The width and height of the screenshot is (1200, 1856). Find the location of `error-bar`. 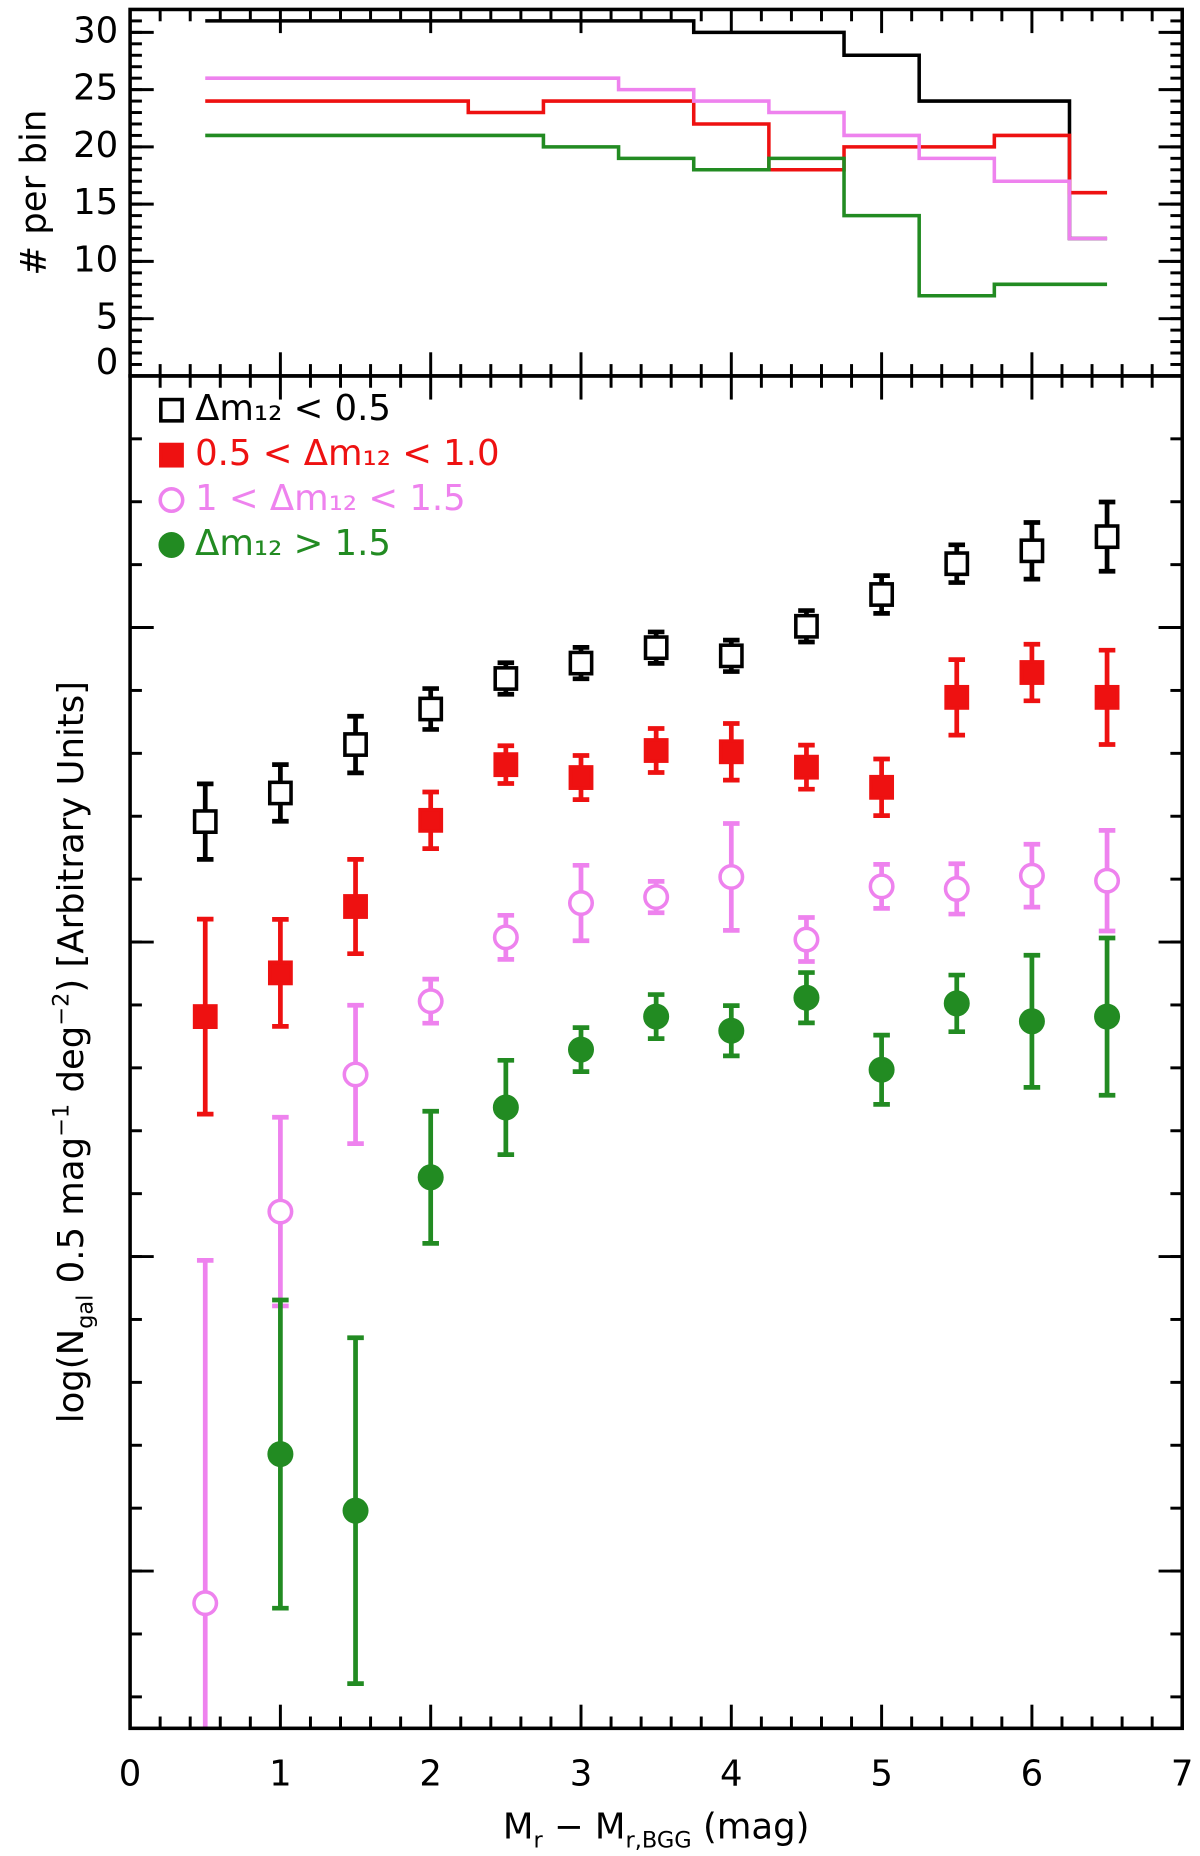

error-bar is located at coordinates (205, 1493).